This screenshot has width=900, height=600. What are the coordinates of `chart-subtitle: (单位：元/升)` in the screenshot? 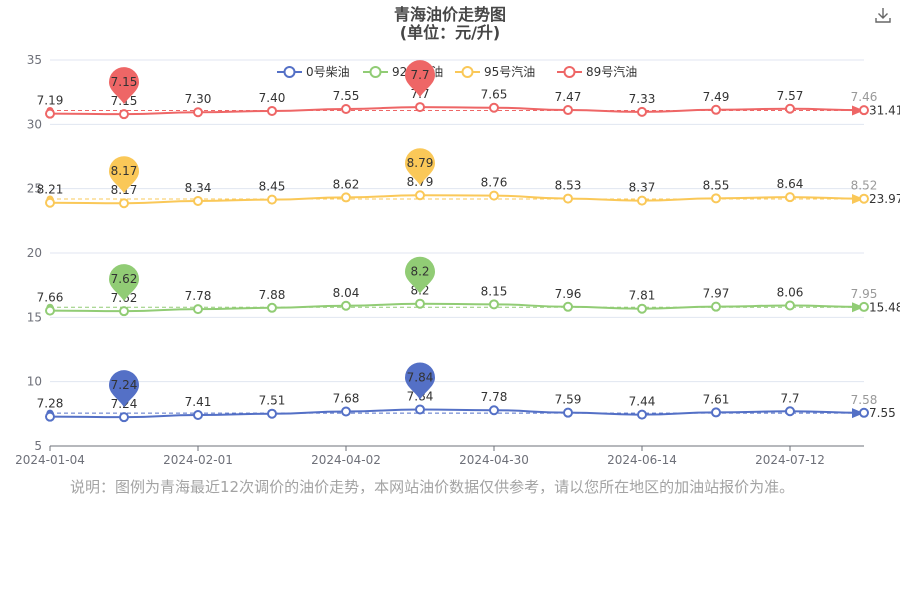 It's located at (450, 32).